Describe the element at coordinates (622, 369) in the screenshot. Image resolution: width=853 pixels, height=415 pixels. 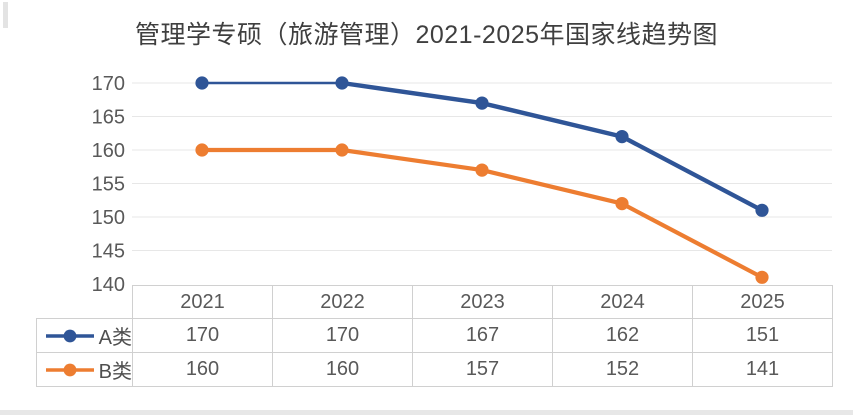
I see `value-cell-b: 152` at that location.